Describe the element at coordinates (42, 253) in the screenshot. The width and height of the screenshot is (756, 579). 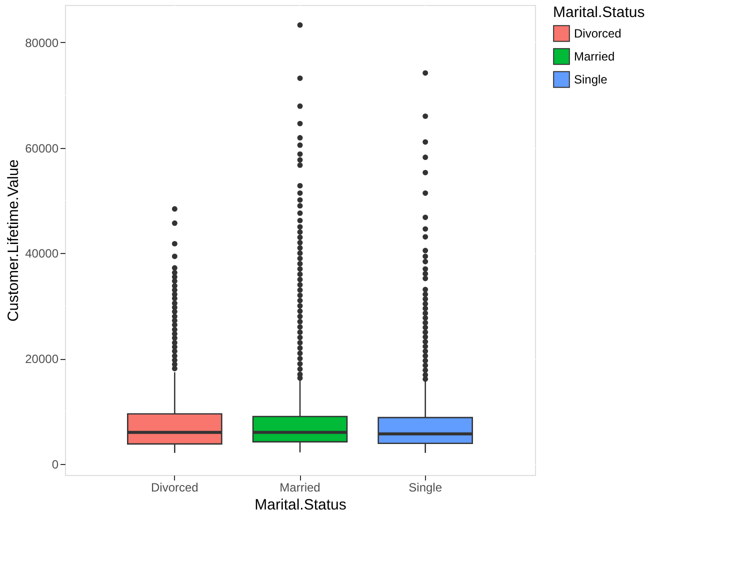
I see `y-tick-label: 40000` at that location.